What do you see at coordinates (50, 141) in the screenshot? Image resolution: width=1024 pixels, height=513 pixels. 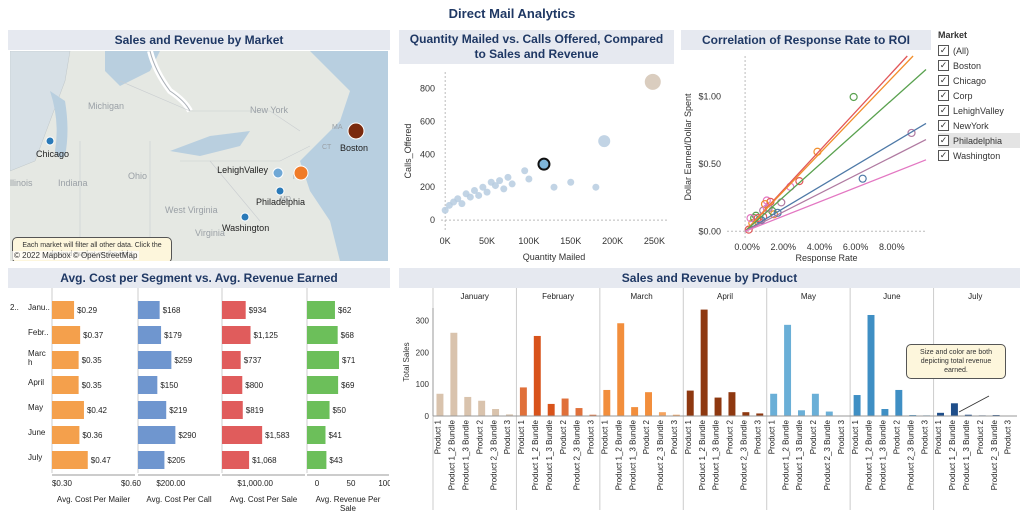 I see `map-marker-chicago` at bounding box center [50, 141].